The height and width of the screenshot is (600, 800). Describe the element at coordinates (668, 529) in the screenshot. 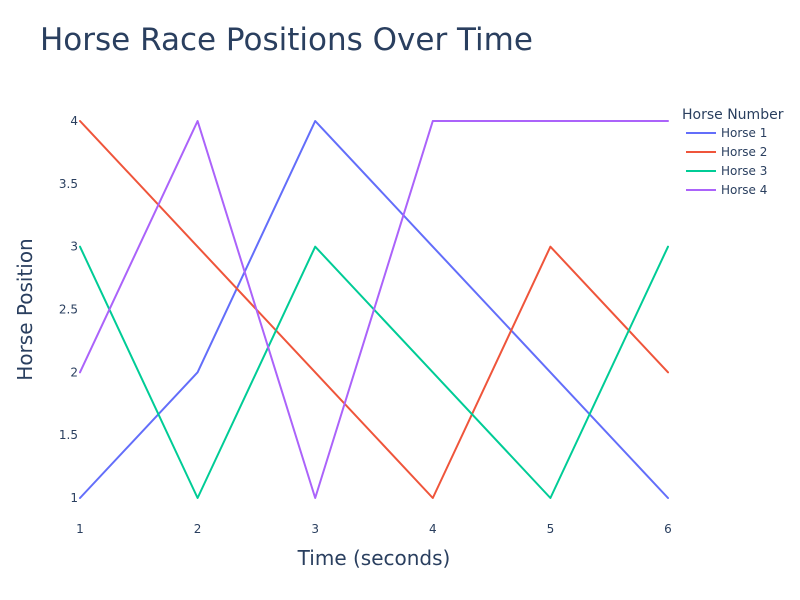

I see `x-tick-label: 6` at that location.